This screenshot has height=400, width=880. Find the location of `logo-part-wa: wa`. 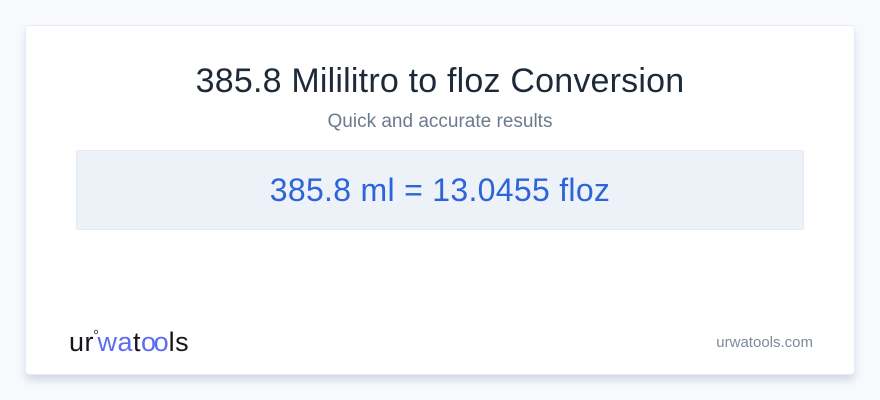

logo-part-wa: wa is located at coordinates (115, 342).